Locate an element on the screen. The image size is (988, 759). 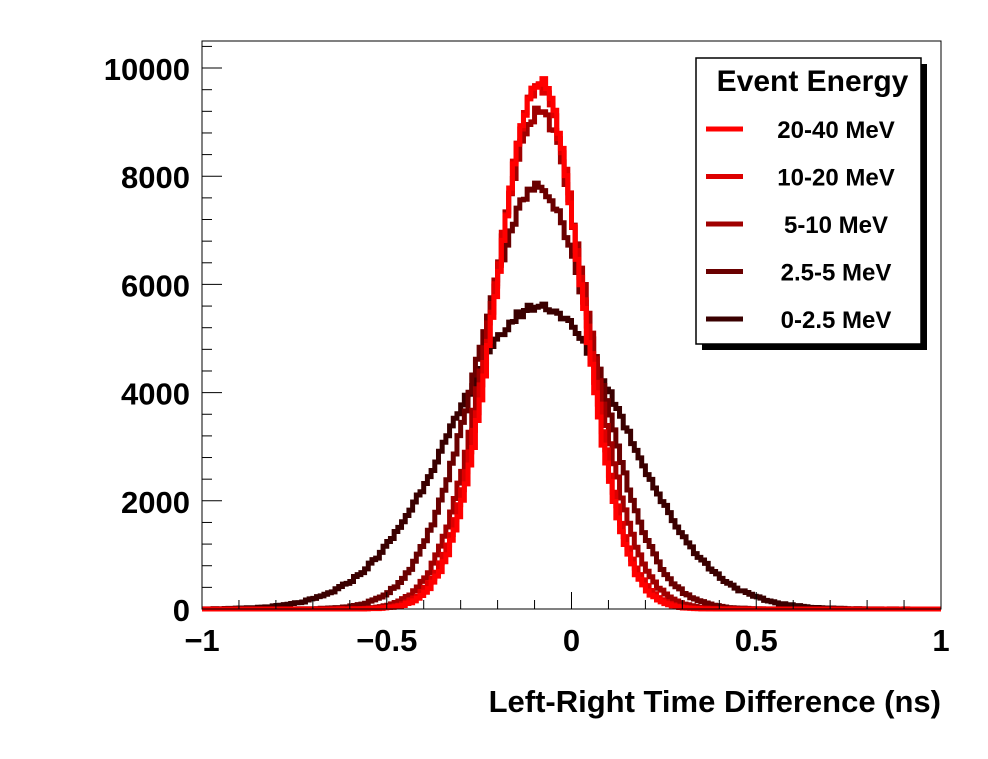
y-tick-label: 2000 is located at coordinates (155, 502).